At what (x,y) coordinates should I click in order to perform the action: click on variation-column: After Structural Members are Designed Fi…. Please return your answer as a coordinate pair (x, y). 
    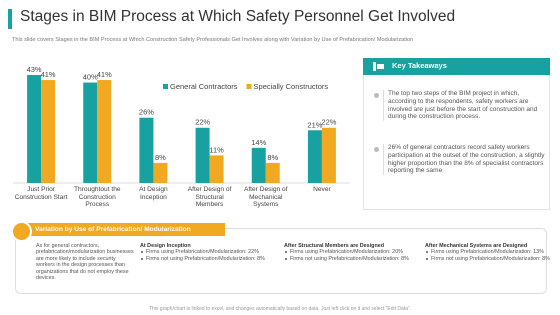
    Looking at the image, I should click on (349, 252).